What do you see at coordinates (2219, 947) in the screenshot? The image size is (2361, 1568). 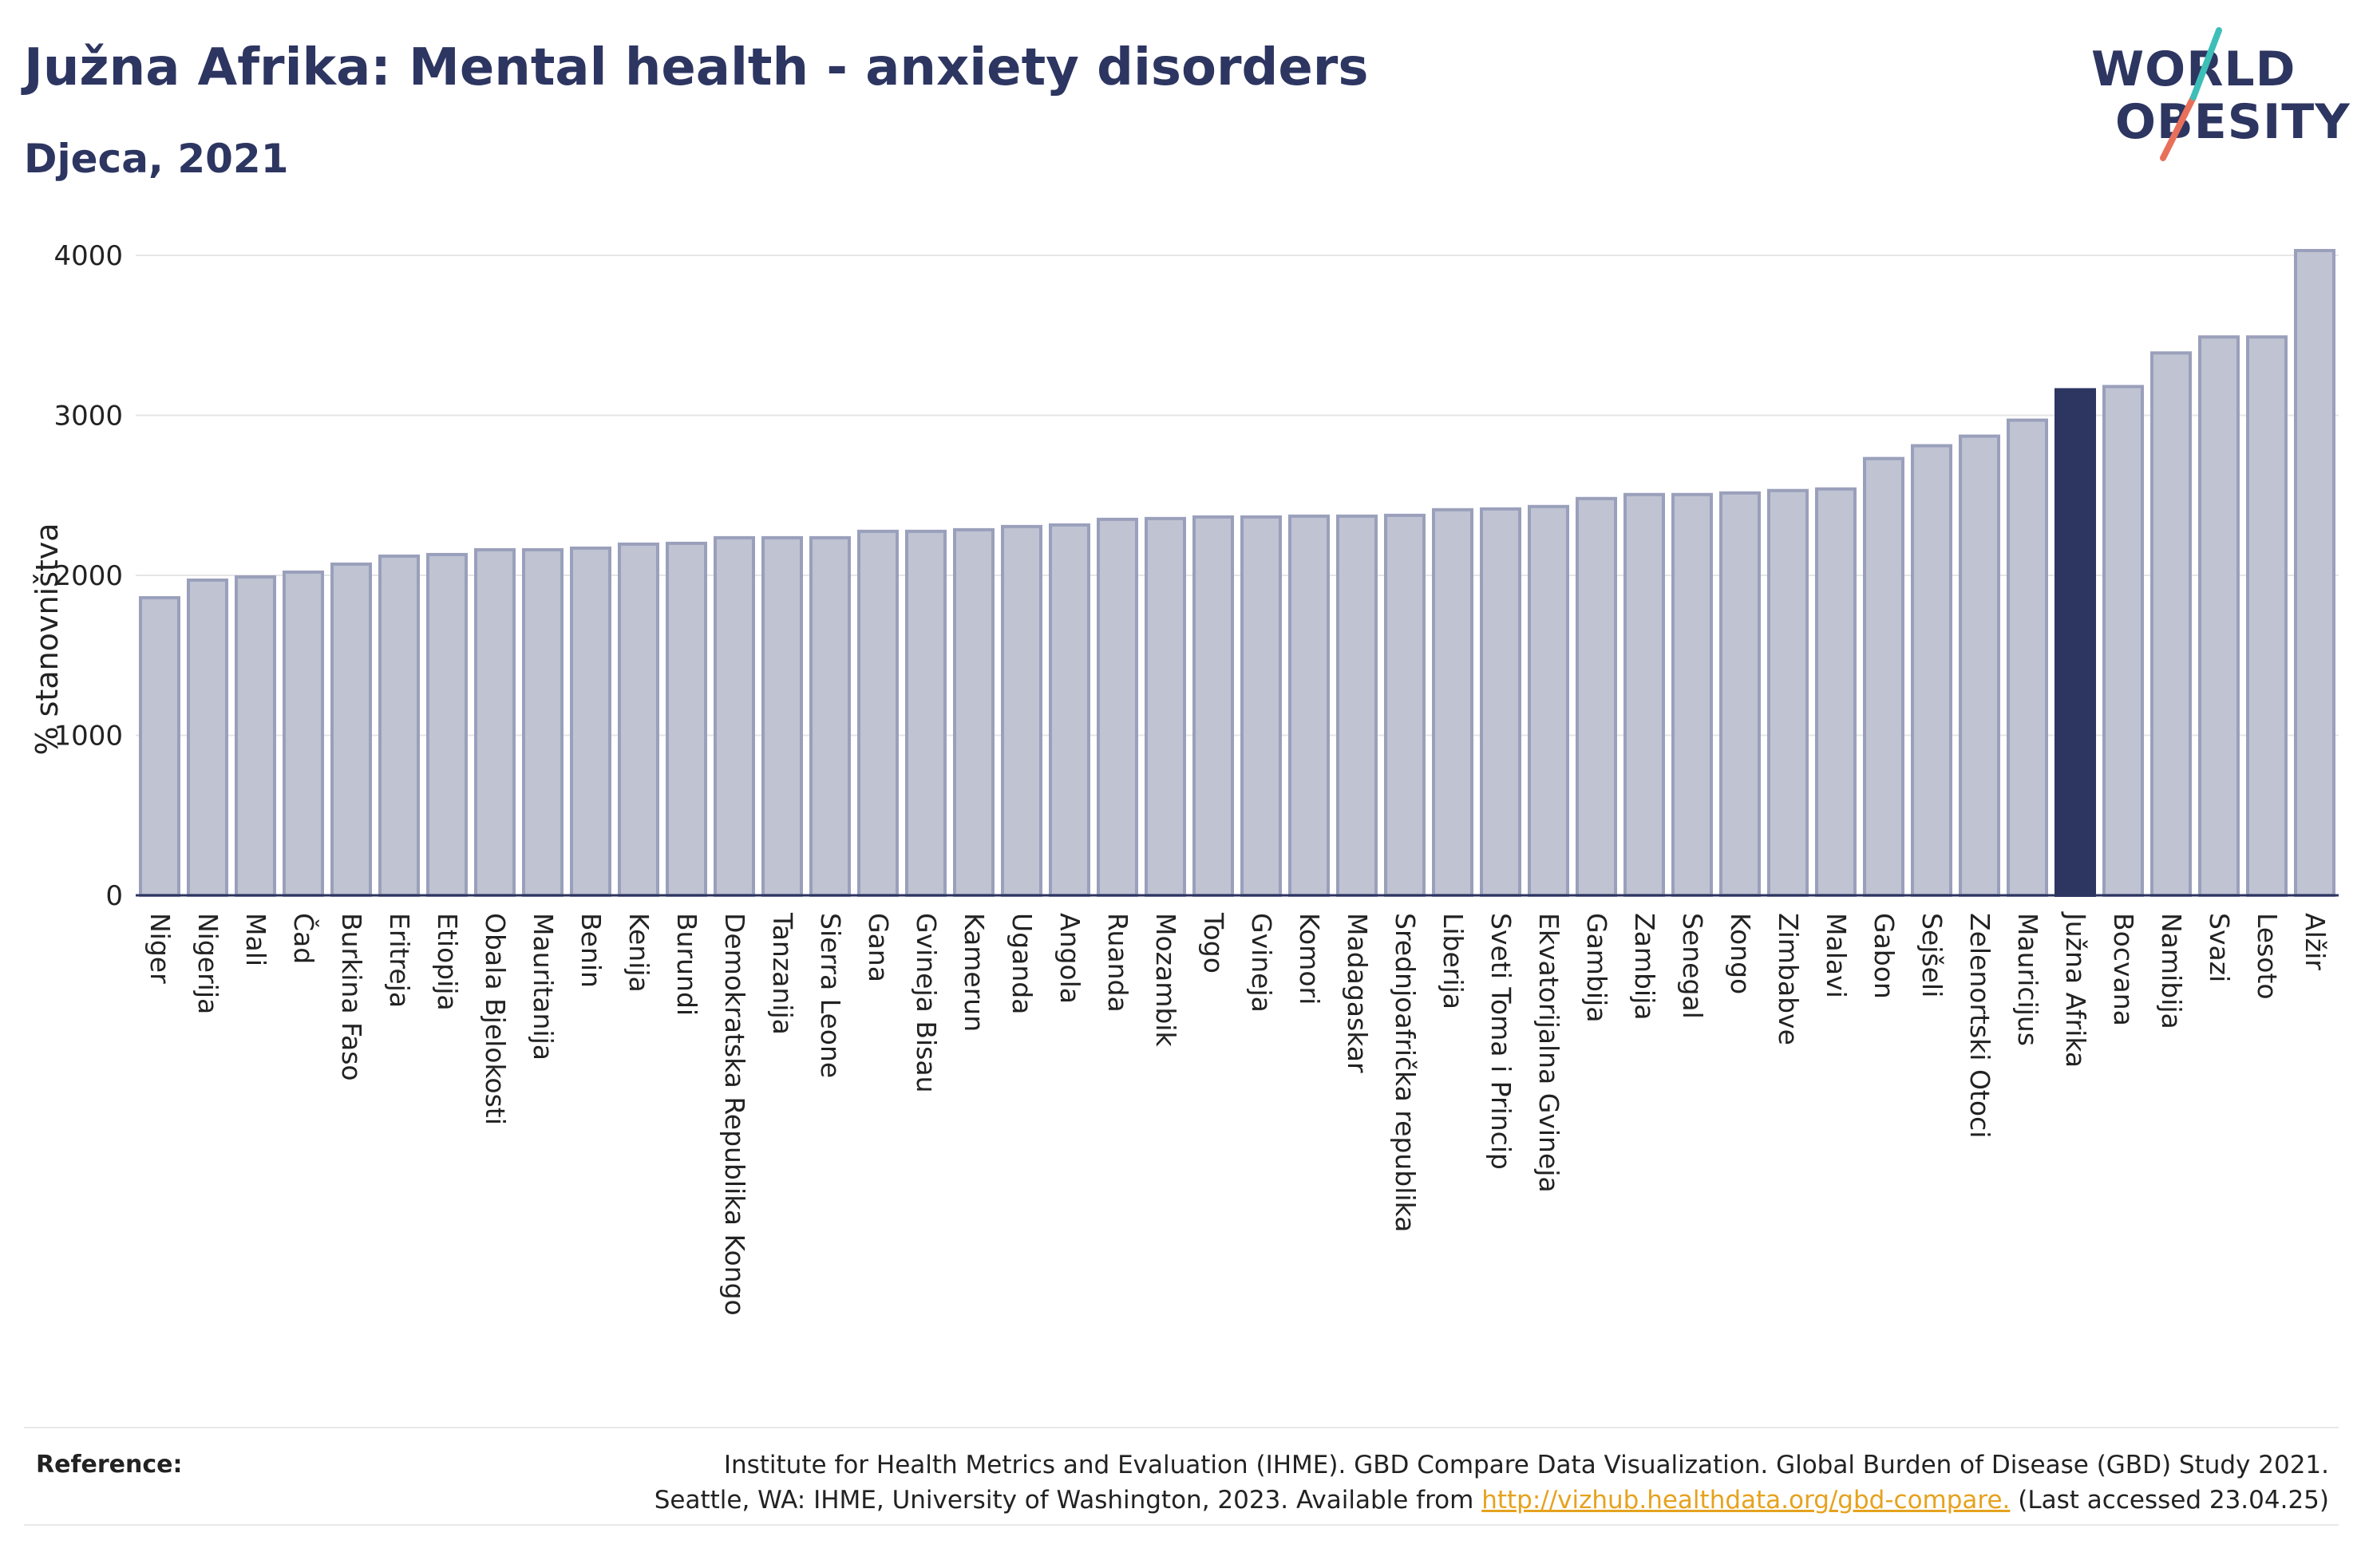 I see `x-tick-label: Svazi` at bounding box center [2219, 947].